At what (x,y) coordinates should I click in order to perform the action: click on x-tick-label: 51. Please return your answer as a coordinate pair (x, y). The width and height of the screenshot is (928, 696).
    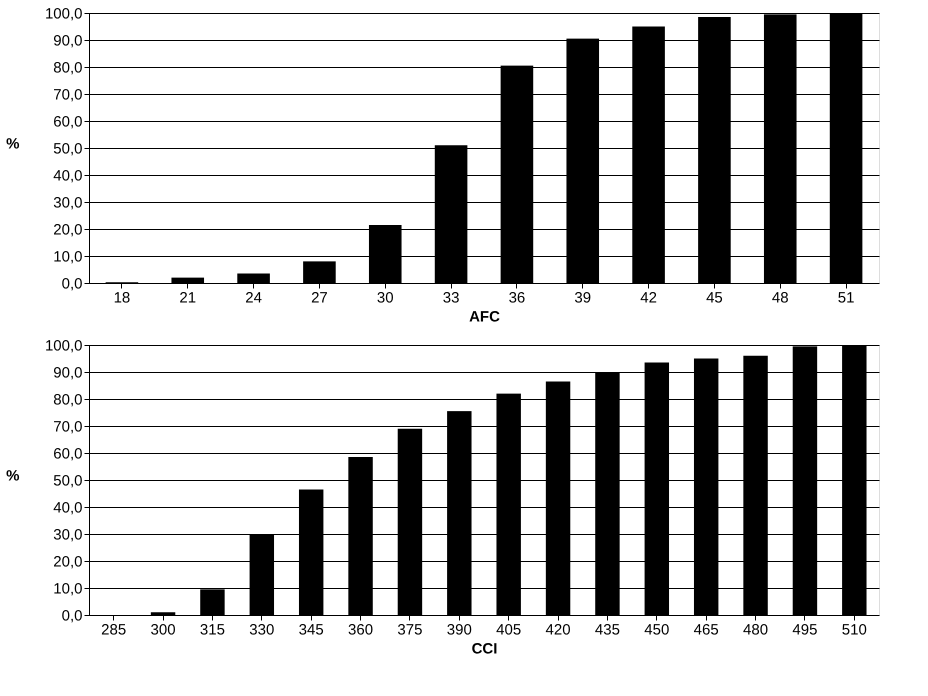
    Looking at the image, I should click on (846, 298).